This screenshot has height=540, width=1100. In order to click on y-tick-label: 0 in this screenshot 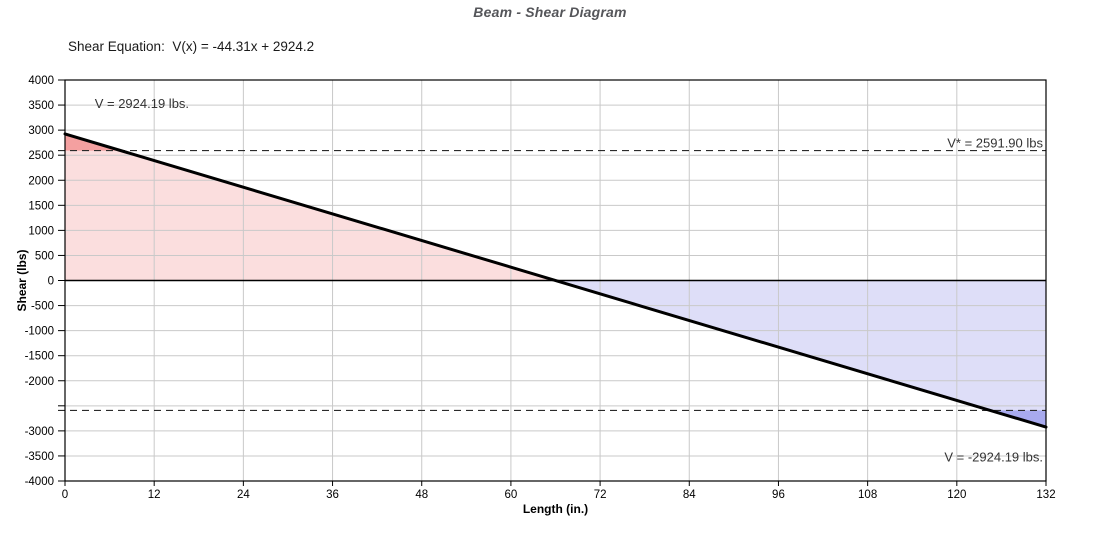, I will do `click(51, 282)`.